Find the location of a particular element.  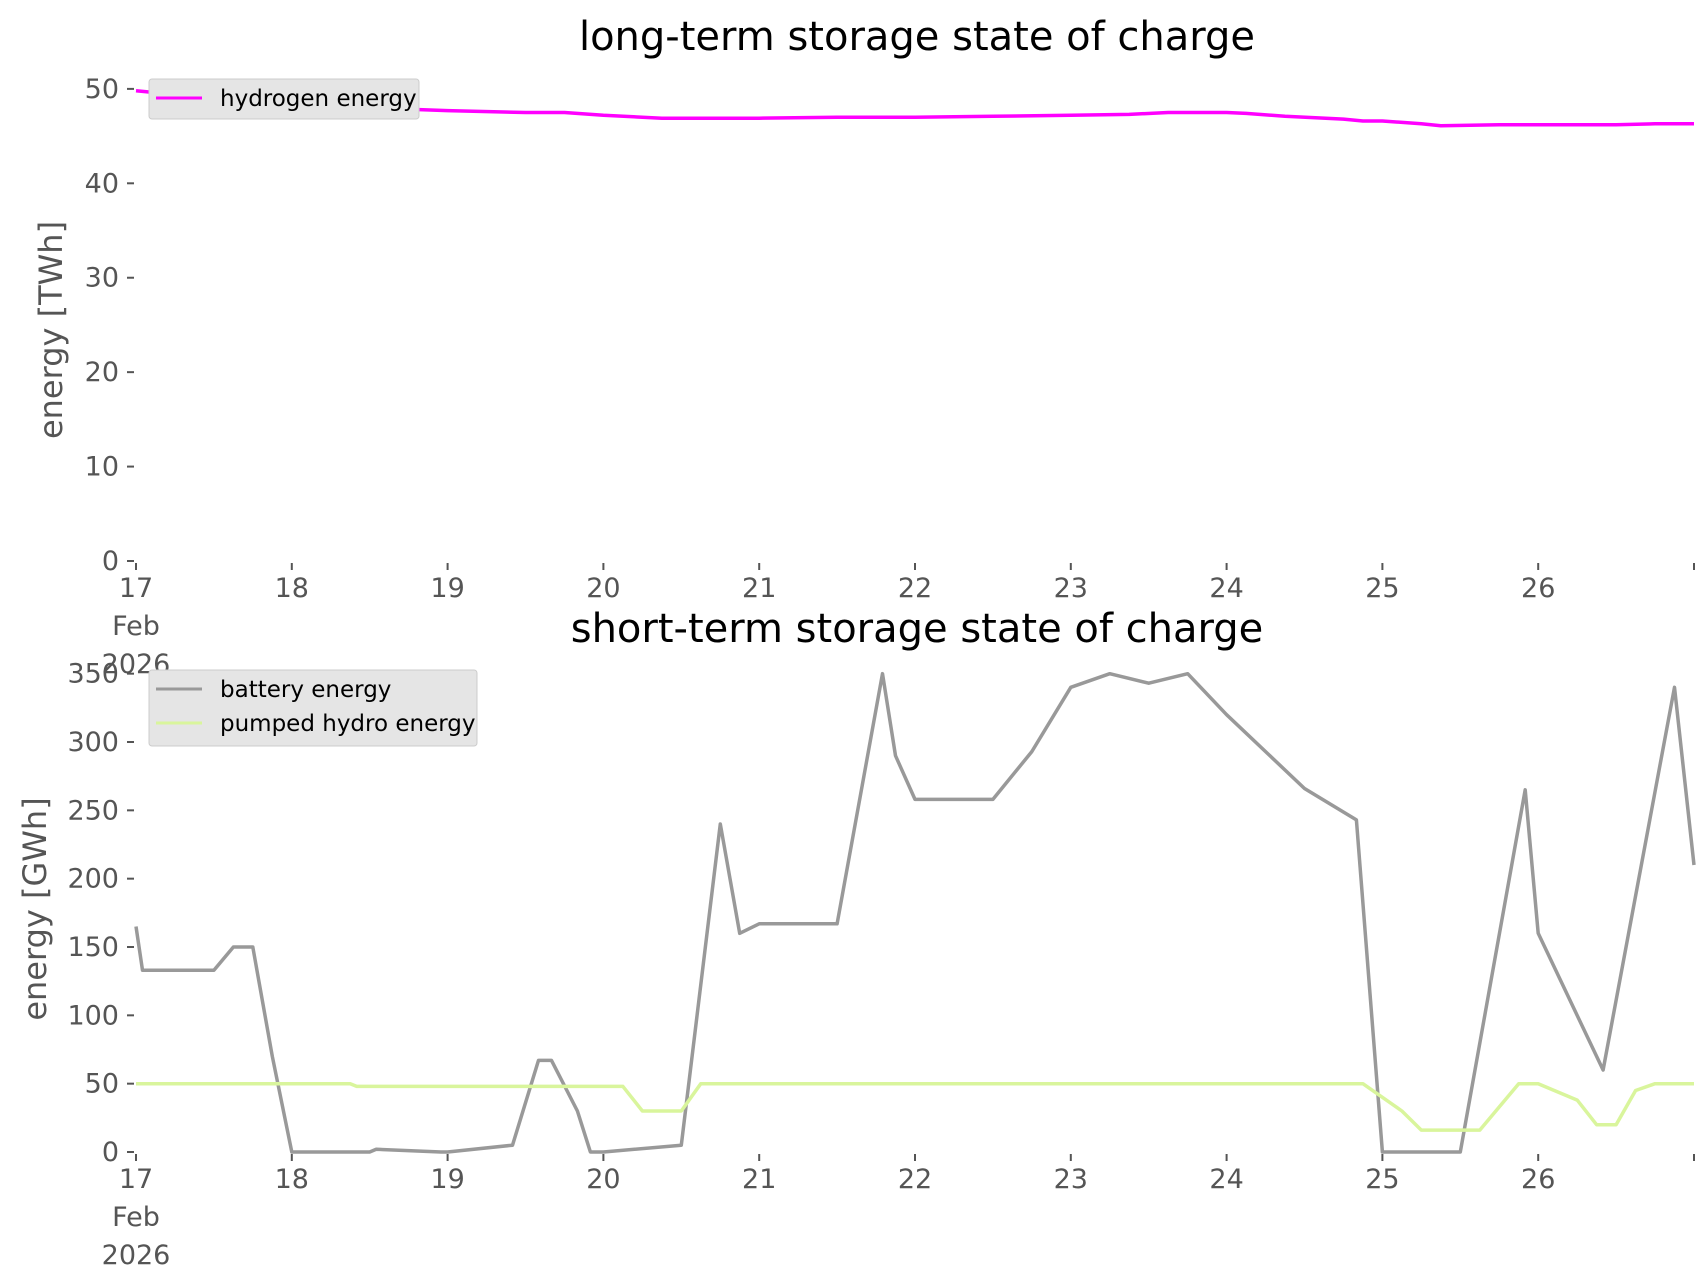

y-tick-label: 350 is located at coordinates (93, 674).